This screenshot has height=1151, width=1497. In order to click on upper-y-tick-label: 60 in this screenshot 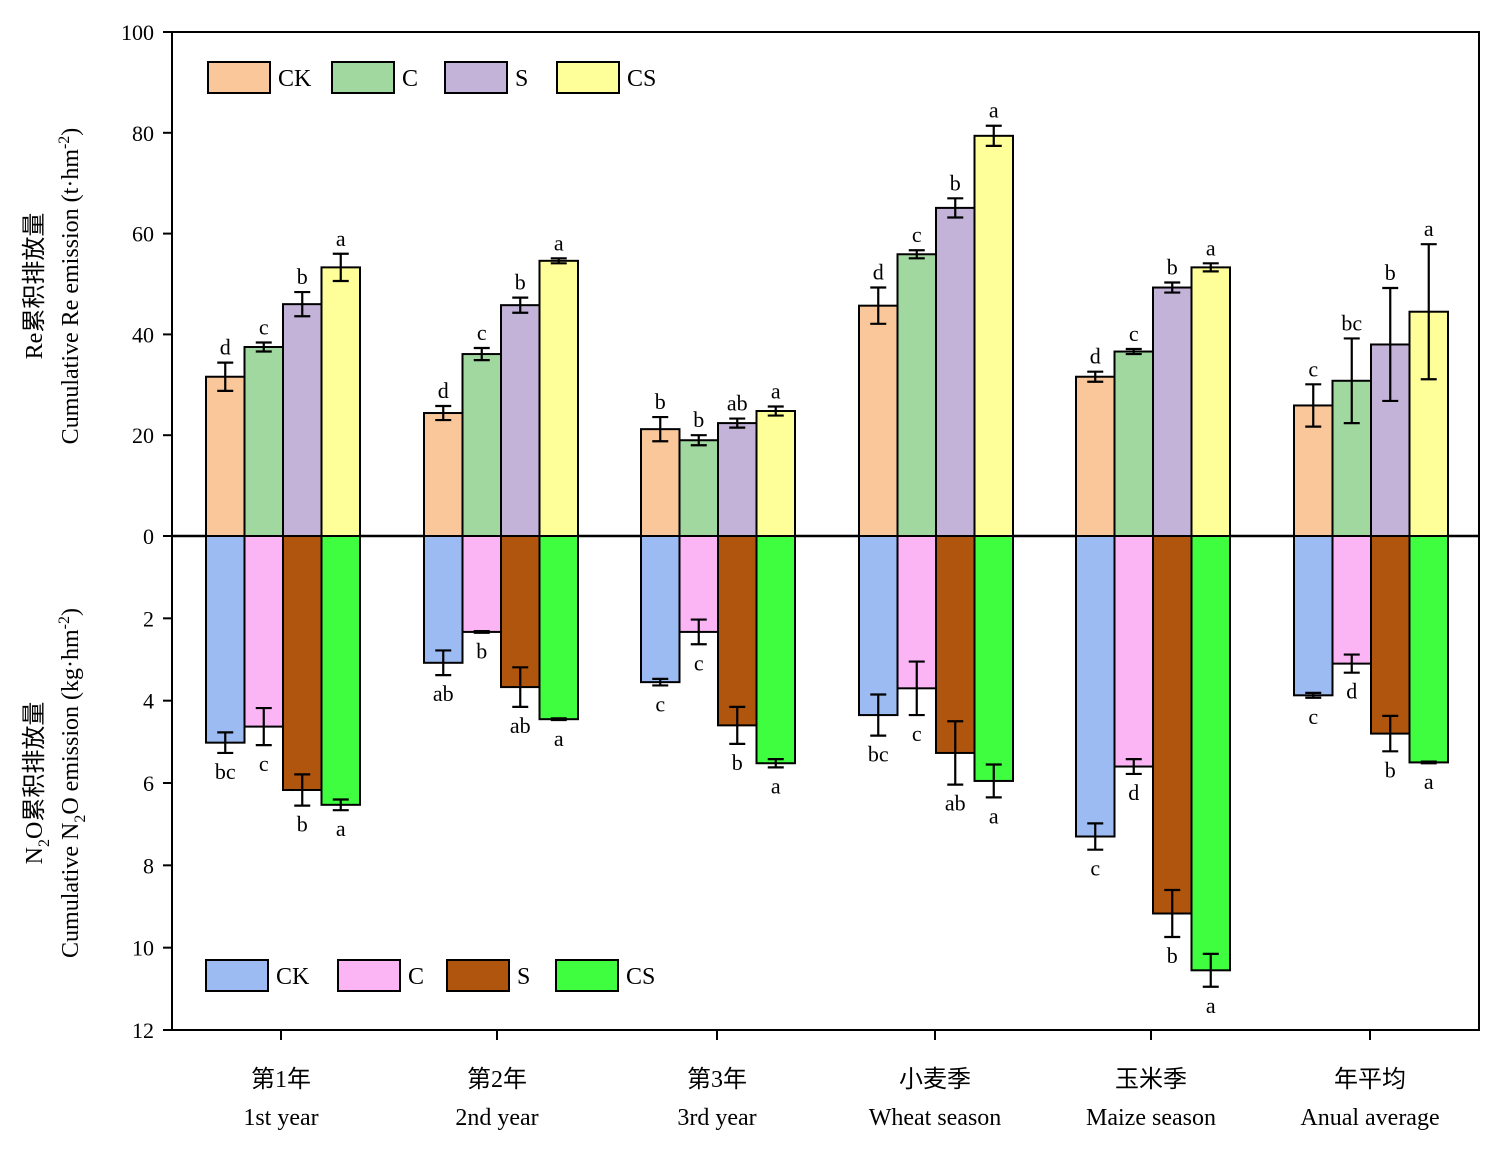, I will do `click(143, 234)`.